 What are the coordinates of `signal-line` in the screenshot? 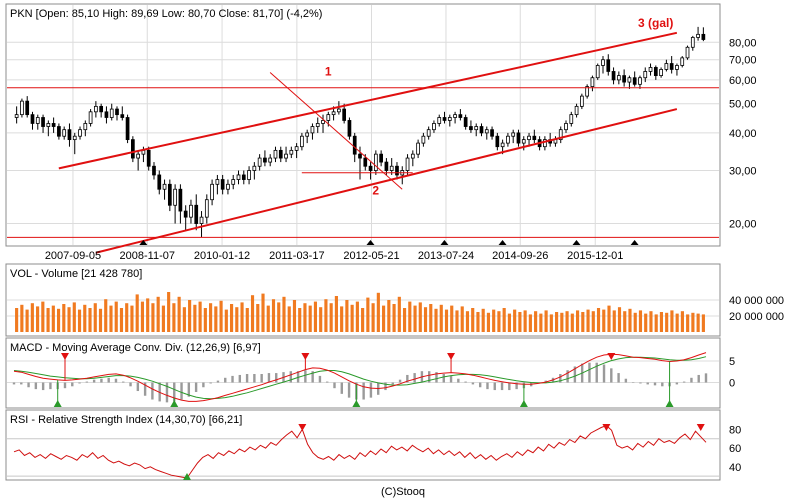 It's located at (360, 378).